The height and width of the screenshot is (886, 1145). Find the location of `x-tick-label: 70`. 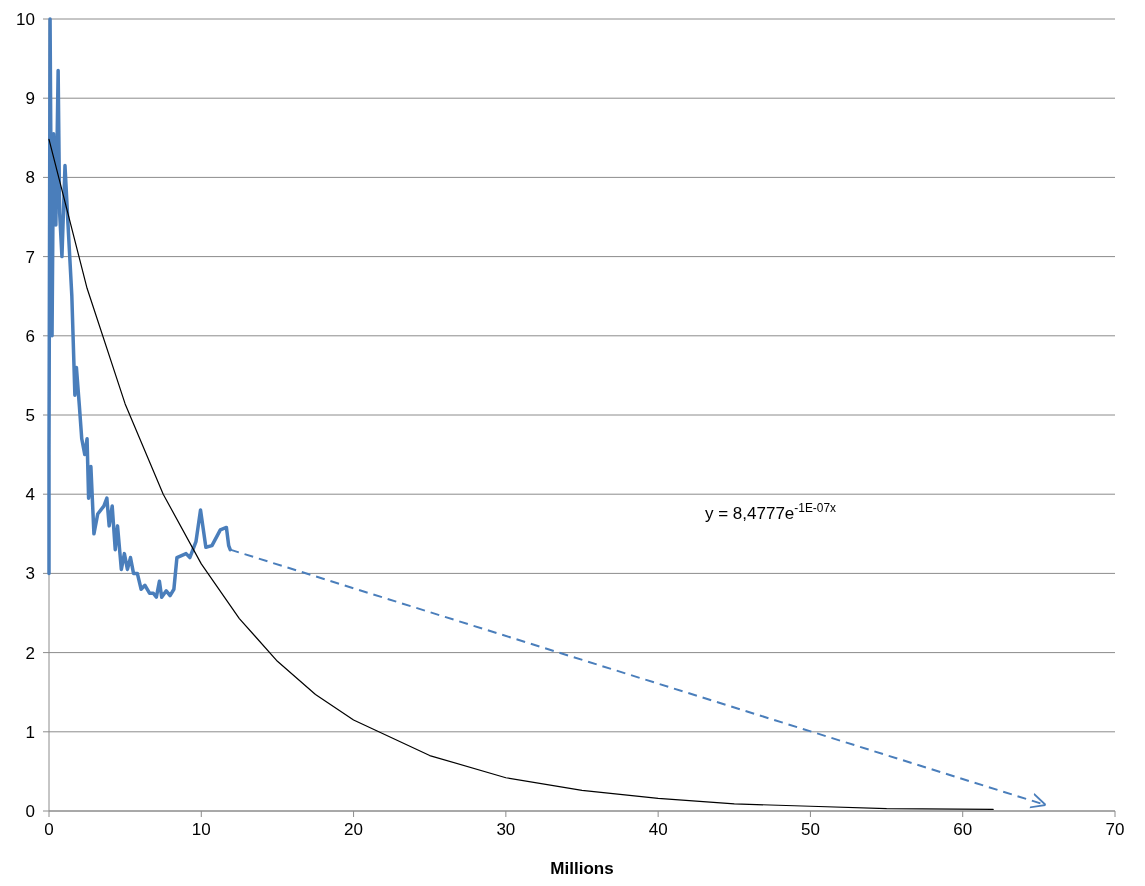

x-tick-label: 70 is located at coordinates (1115, 829).